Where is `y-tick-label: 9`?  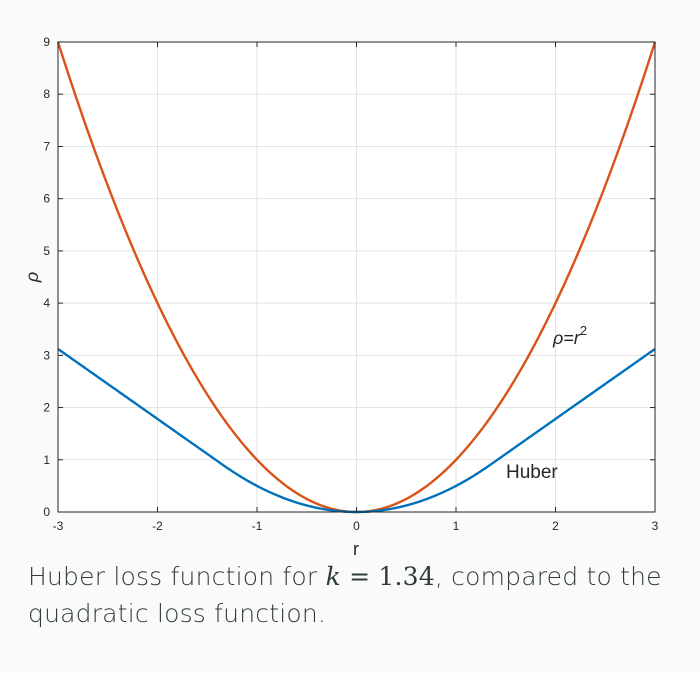 y-tick-label: 9 is located at coordinates (46, 42).